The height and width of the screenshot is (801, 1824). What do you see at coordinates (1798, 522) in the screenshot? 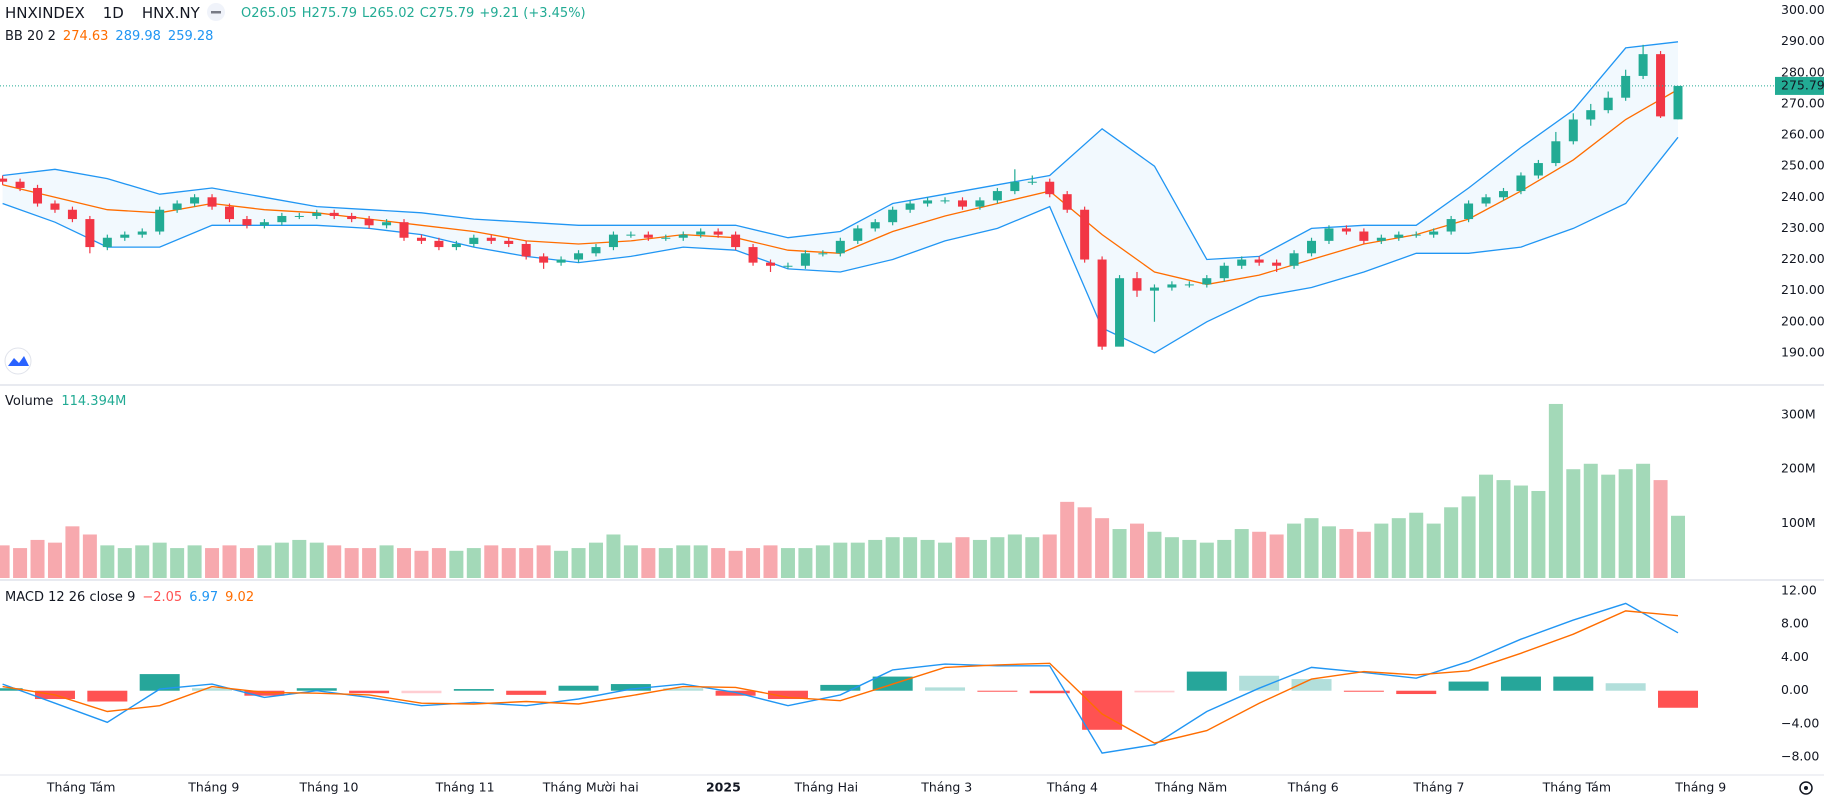
I see `y-tick-label: 100M` at bounding box center [1798, 522].